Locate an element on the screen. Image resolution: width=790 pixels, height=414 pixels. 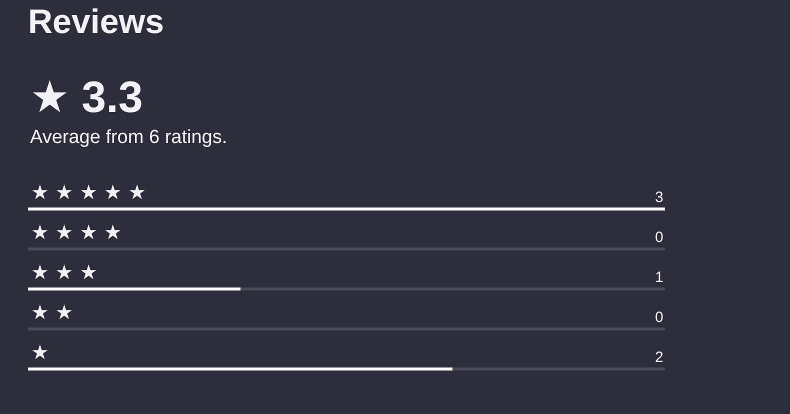
y-tick-label: ★ is located at coordinates (40, 352).